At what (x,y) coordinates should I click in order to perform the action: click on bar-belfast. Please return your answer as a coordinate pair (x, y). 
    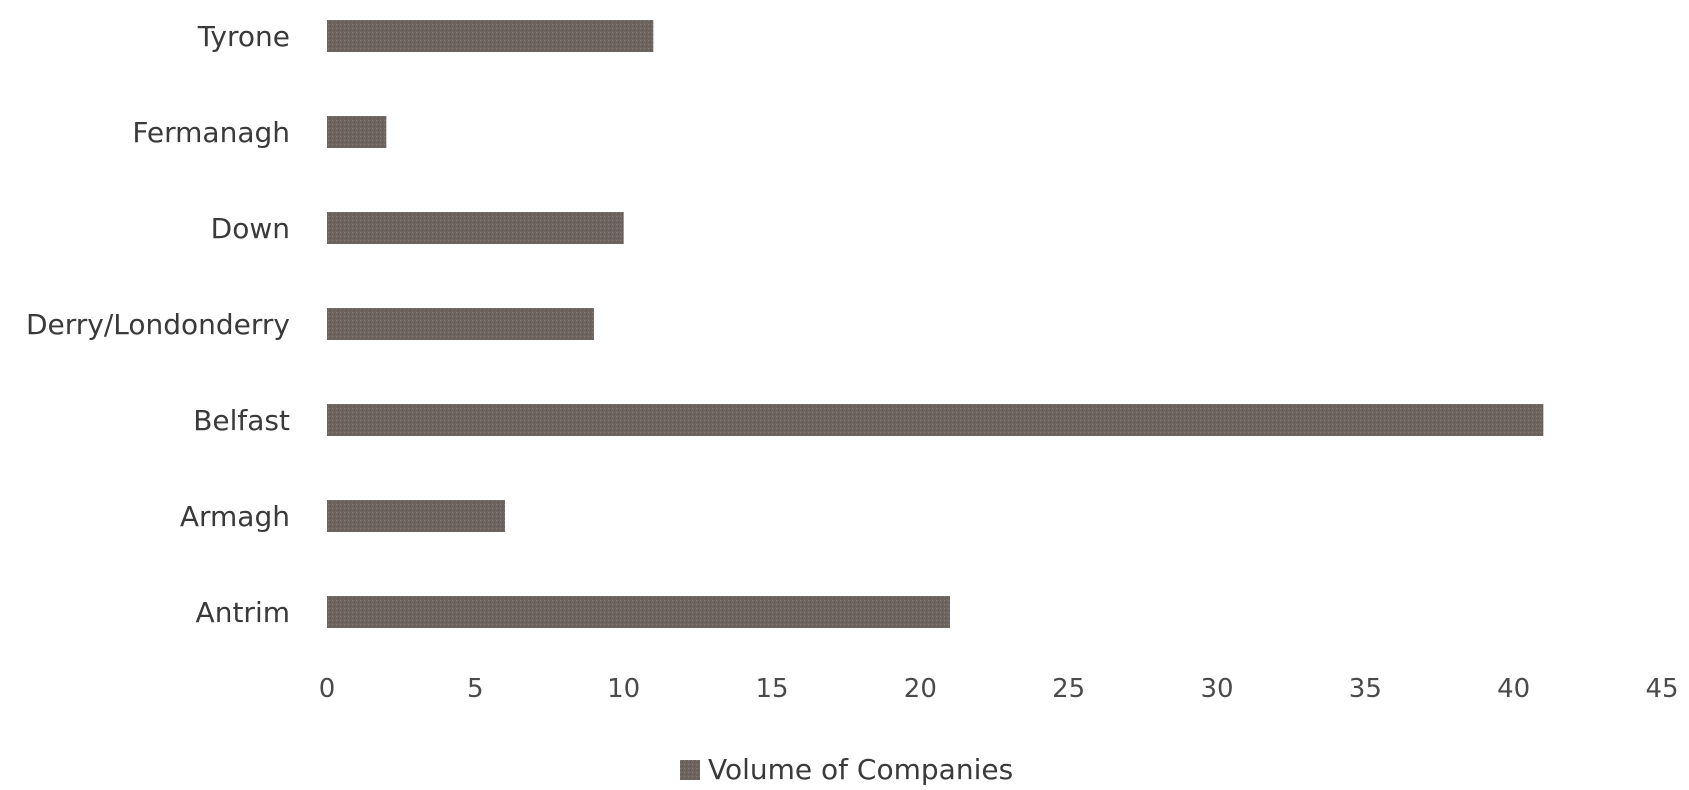
    Looking at the image, I should click on (935, 420).